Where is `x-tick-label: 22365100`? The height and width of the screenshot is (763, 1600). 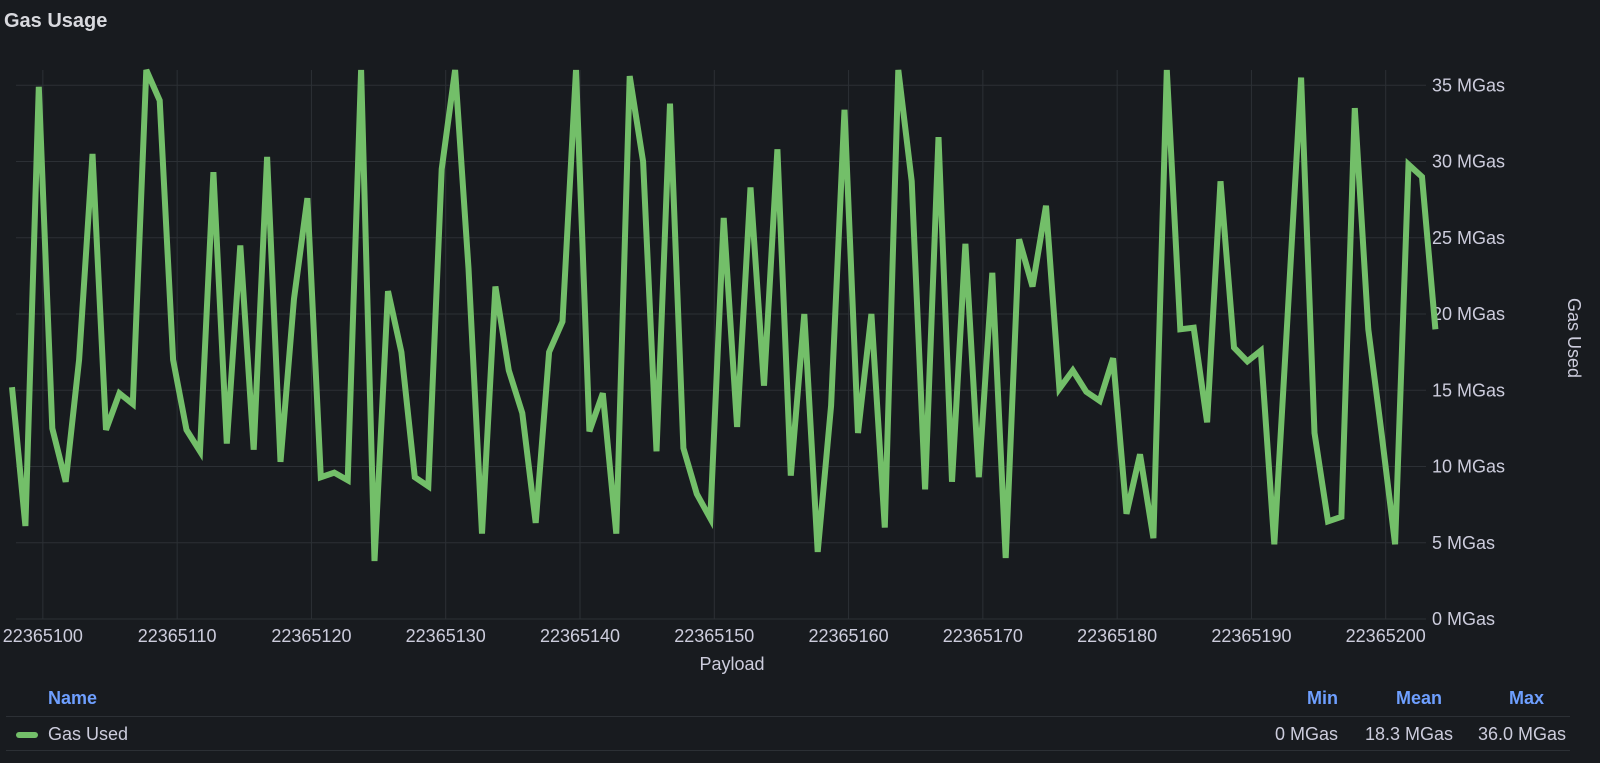 x-tick-label: 22365100 is located at coordinates (43, 636).